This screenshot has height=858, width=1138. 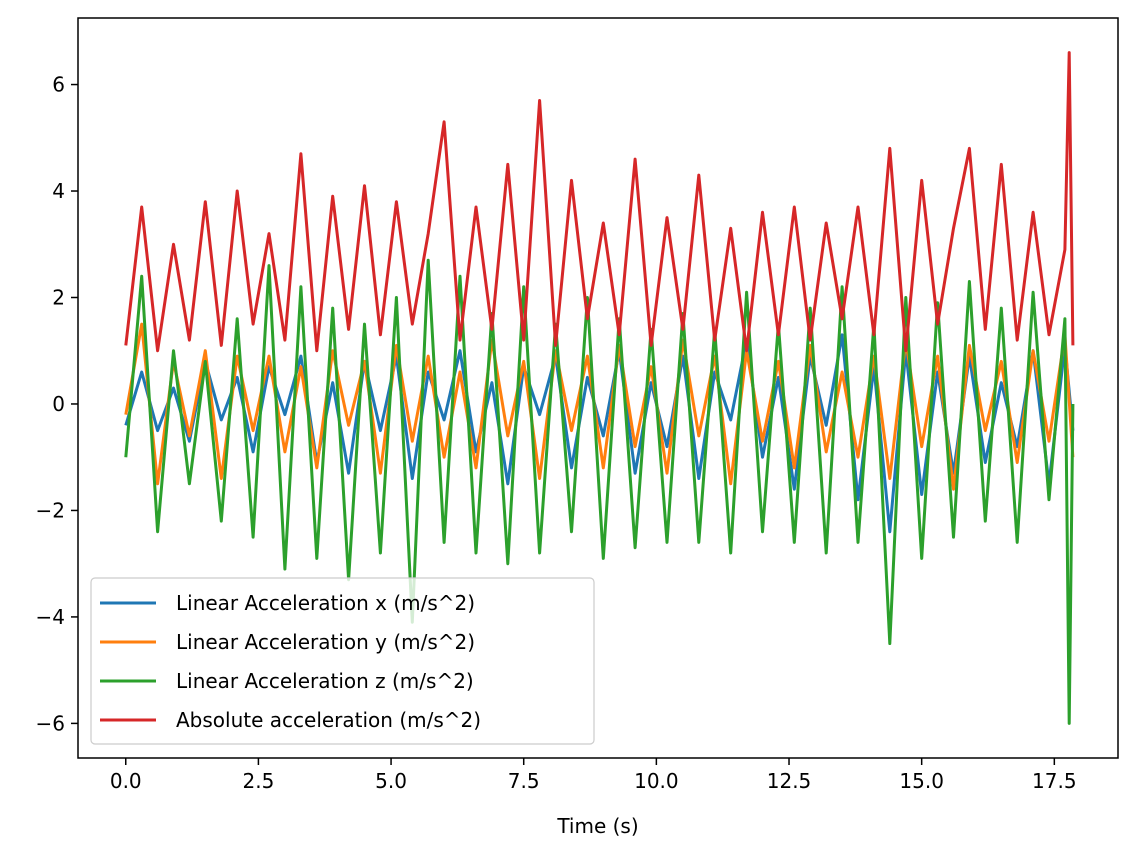 I want to click on x-tick-label: 12.5, so click(x=789, y=781).